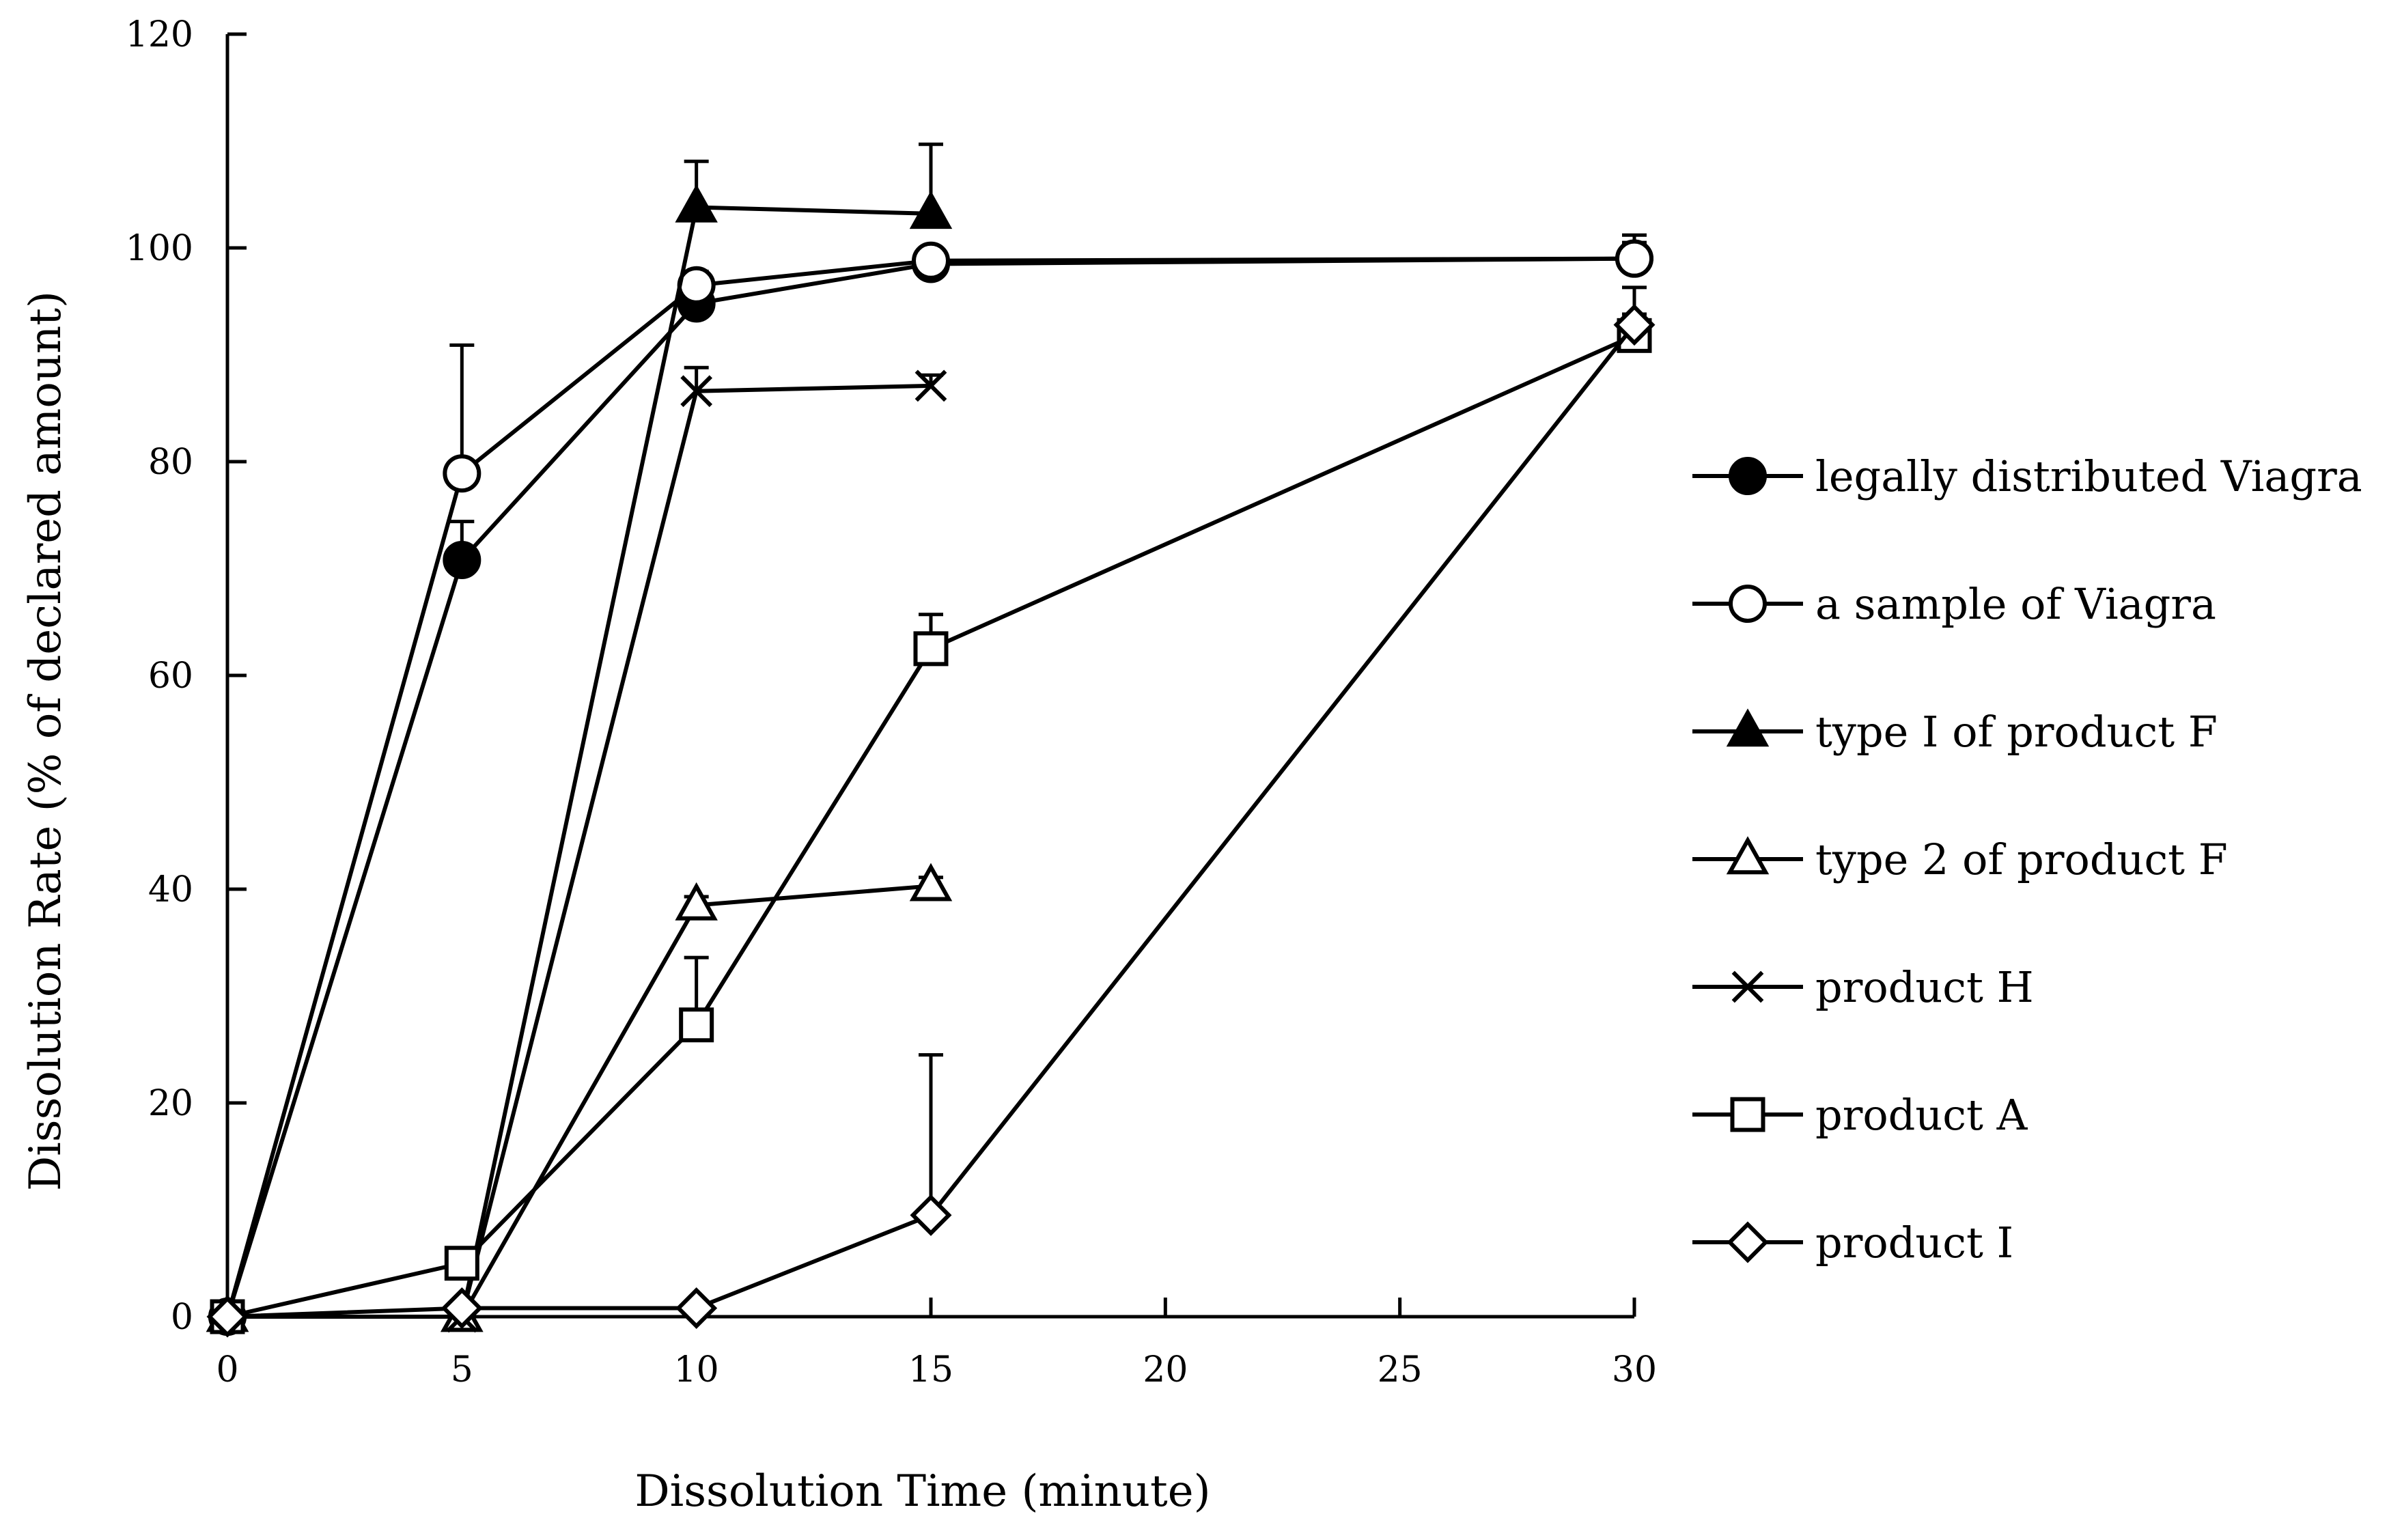  Describe the element at coordinates (1921, 1115) in the screenshot. I see `legend-label: product A` at that location.